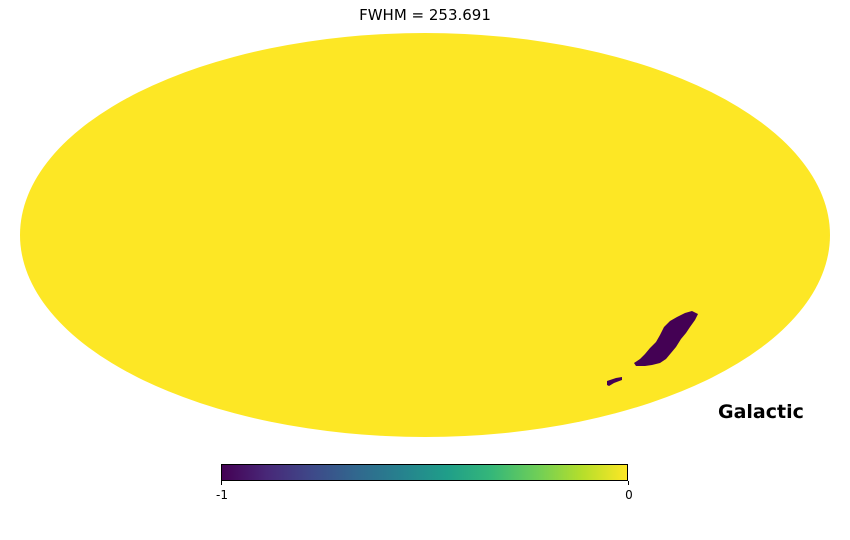 Image resolution: width=850 pixels, height=540 pixels. Describe the element at coordinates (424, 472) in the screenshot. I see `colorbar` at that location.